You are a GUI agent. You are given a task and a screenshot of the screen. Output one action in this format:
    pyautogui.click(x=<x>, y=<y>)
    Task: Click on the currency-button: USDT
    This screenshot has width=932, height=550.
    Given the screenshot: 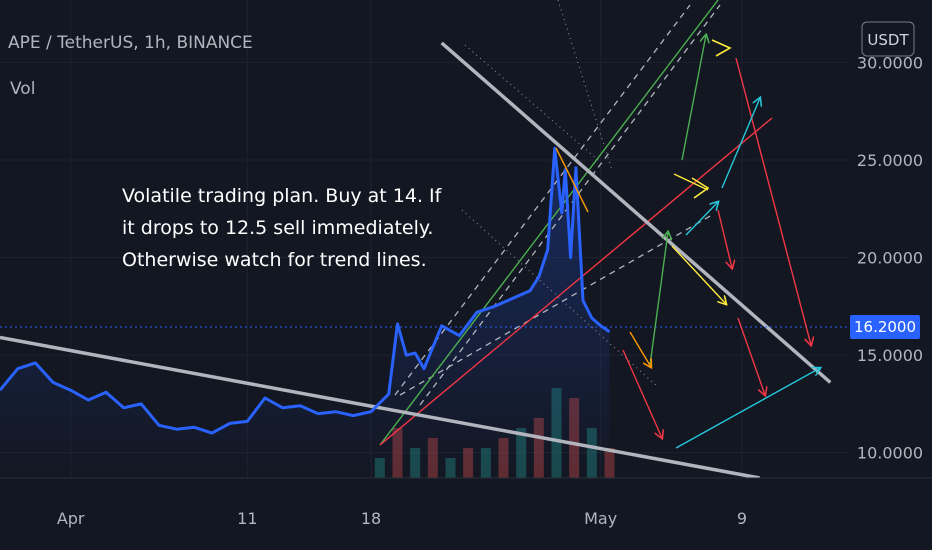 What is the action you would take?
    pyautogui.click(x=888, y=39)
    